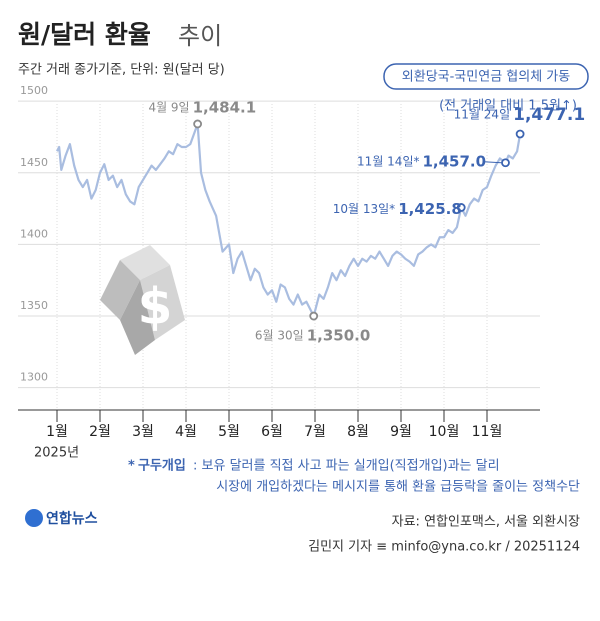 The image size is (600, 621). I want to click on annotation-value: 1,477.1, so click(549, 115).